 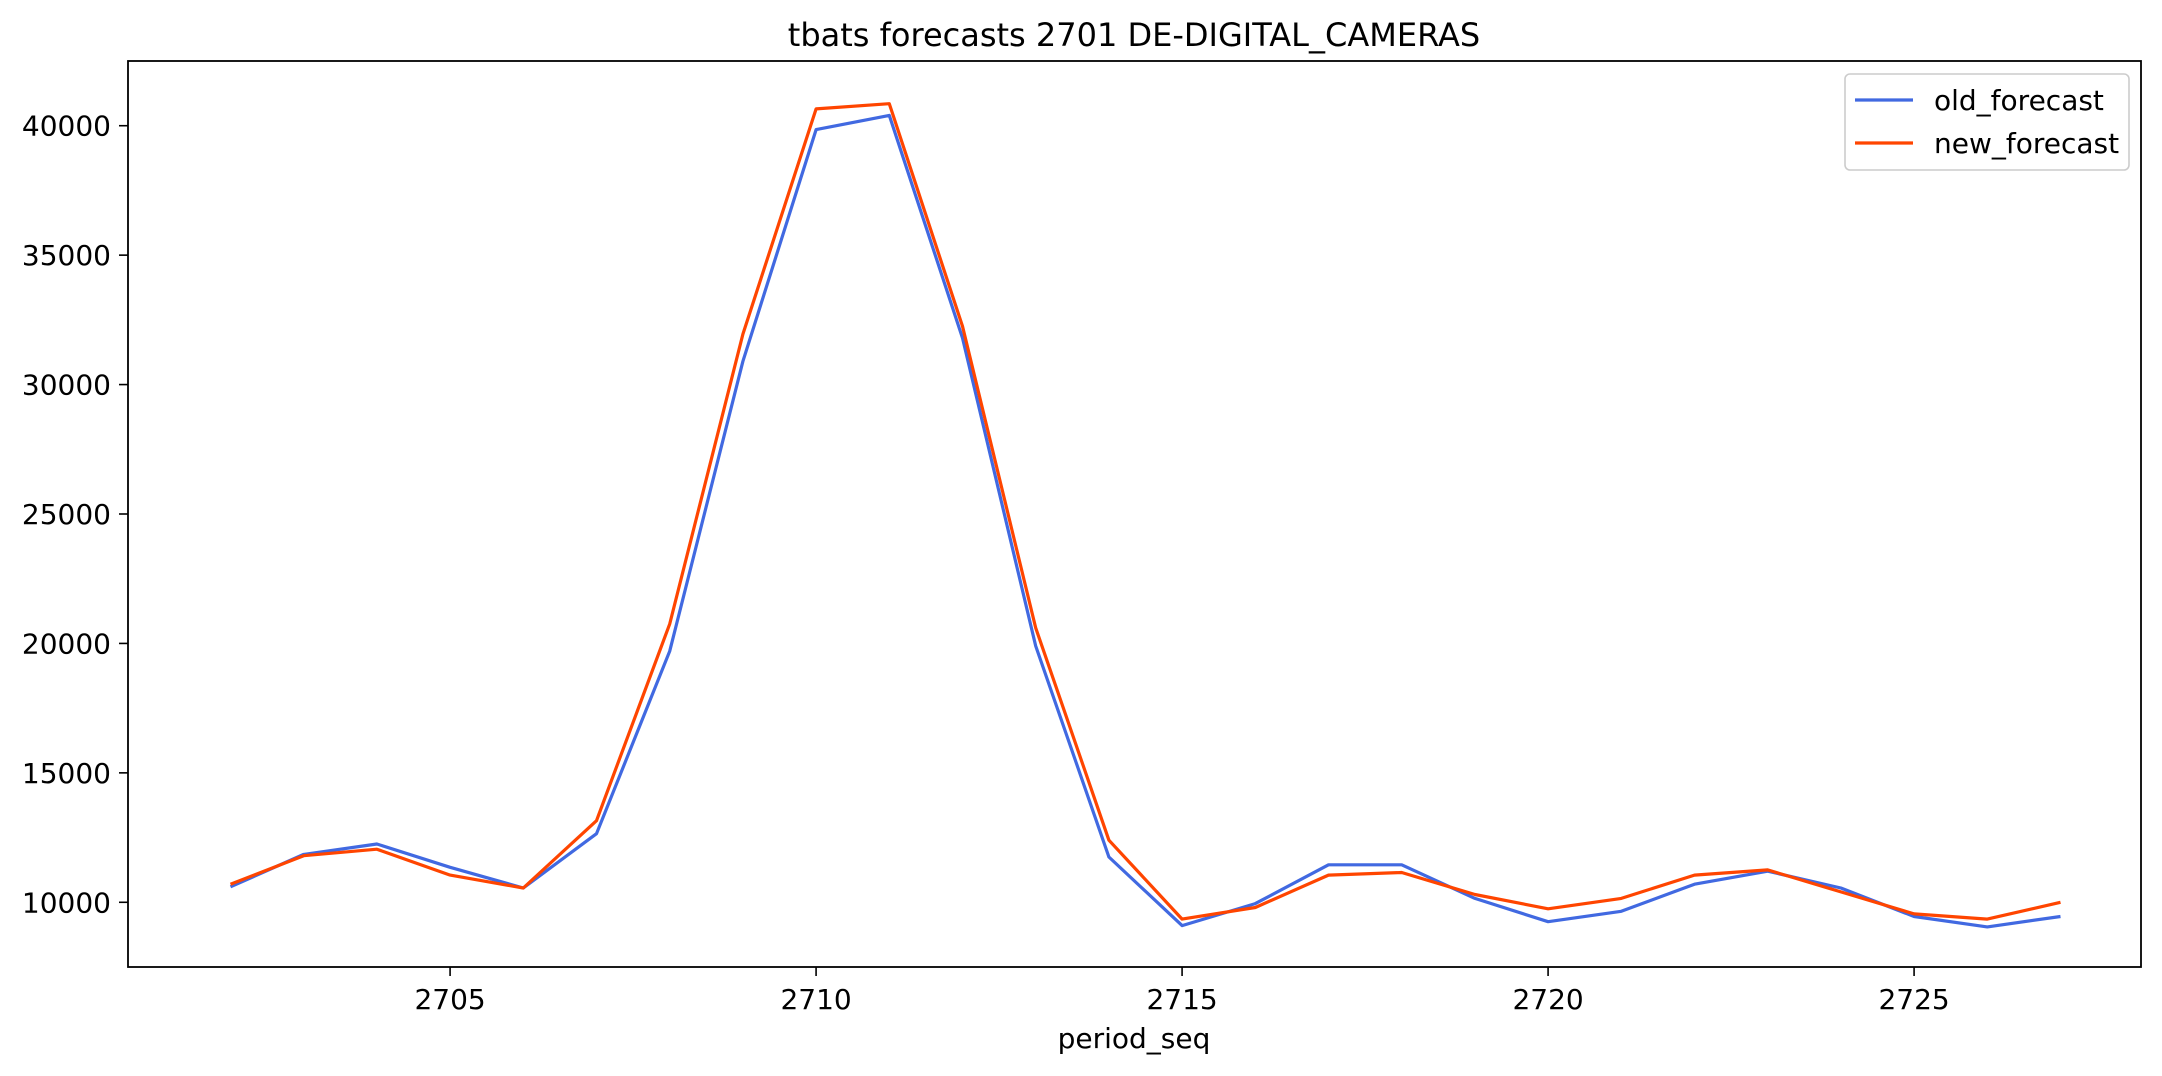 What do you see at coordinates (2019, 100) in the screenshot?
I see `legend-label-old_forecast: old_forecast` at bounding box center [2019, 100].